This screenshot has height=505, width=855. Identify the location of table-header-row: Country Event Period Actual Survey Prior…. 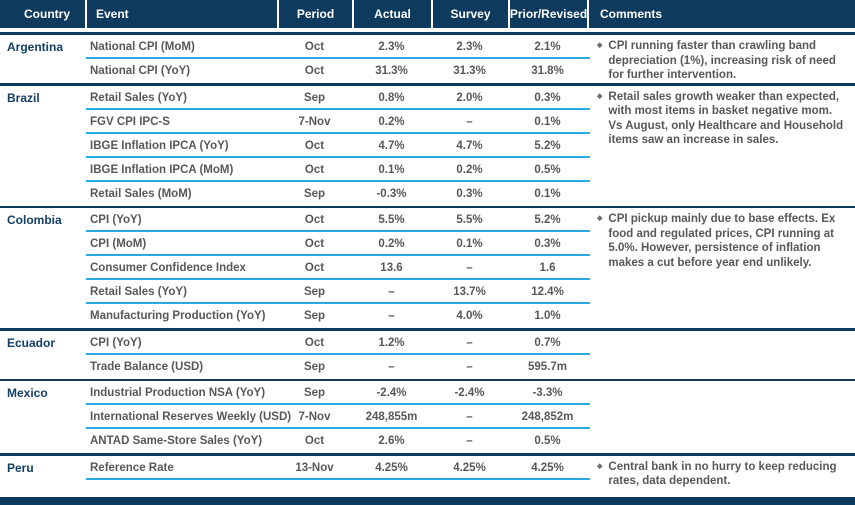
(427, 14).